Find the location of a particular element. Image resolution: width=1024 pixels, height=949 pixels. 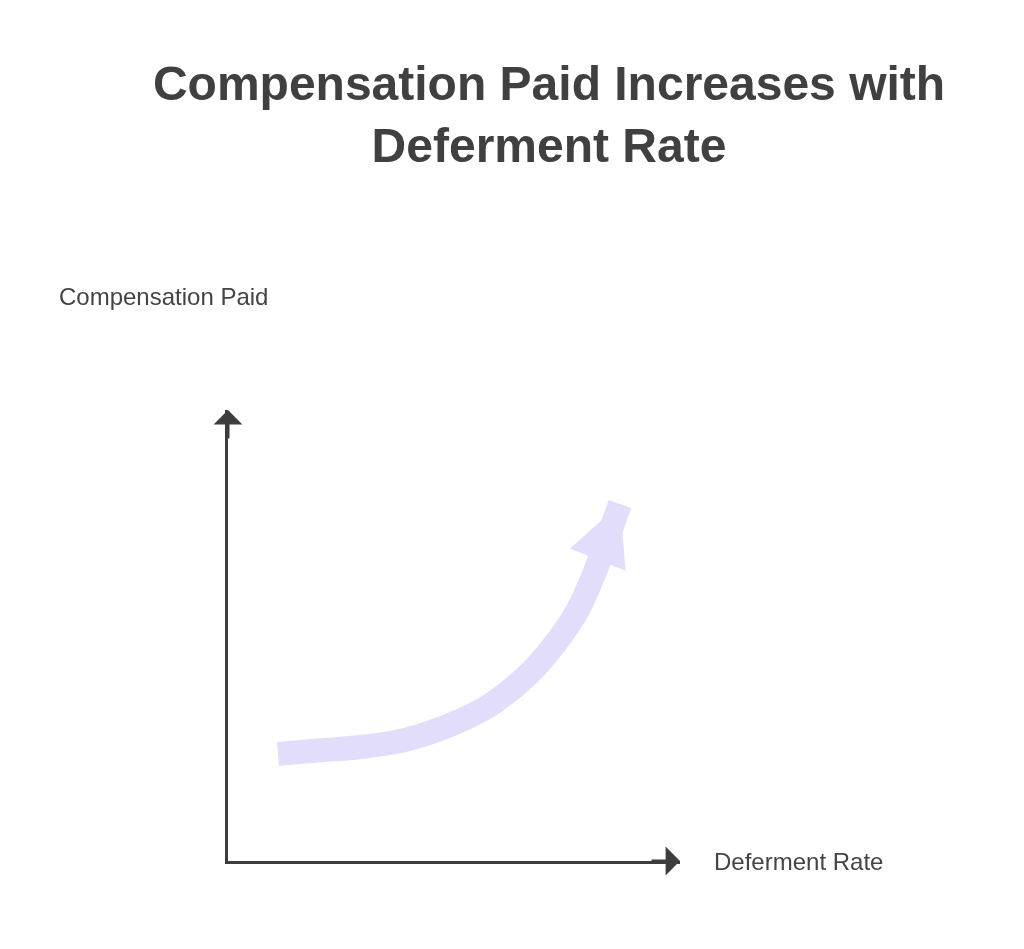

x-axis-title: Deferment Rate is located at coordinates (799, 861).